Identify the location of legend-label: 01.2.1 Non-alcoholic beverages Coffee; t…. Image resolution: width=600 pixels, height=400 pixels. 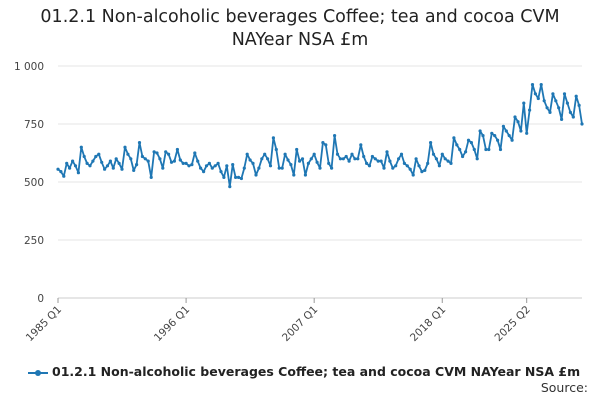
(316, 371).